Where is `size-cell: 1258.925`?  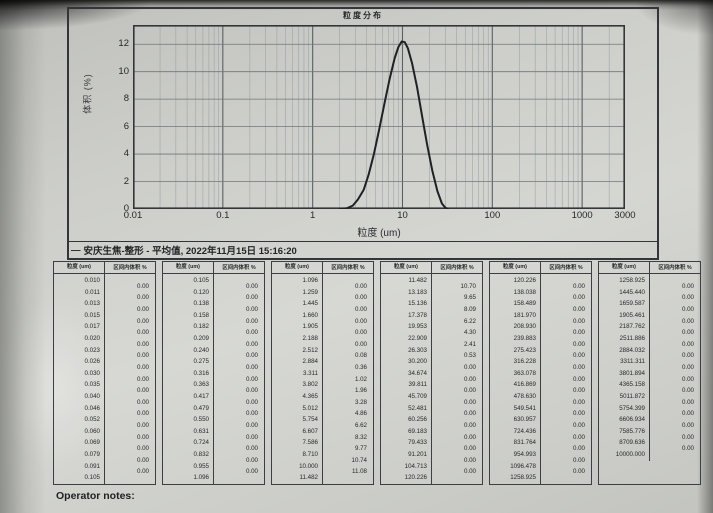
size-cell: 1258.925 is located at coordinates (632, 280).